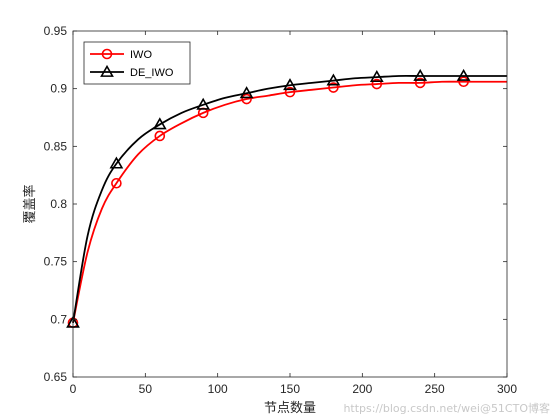  I want to click on y-tick-label: 0.95, so click(56, 31).